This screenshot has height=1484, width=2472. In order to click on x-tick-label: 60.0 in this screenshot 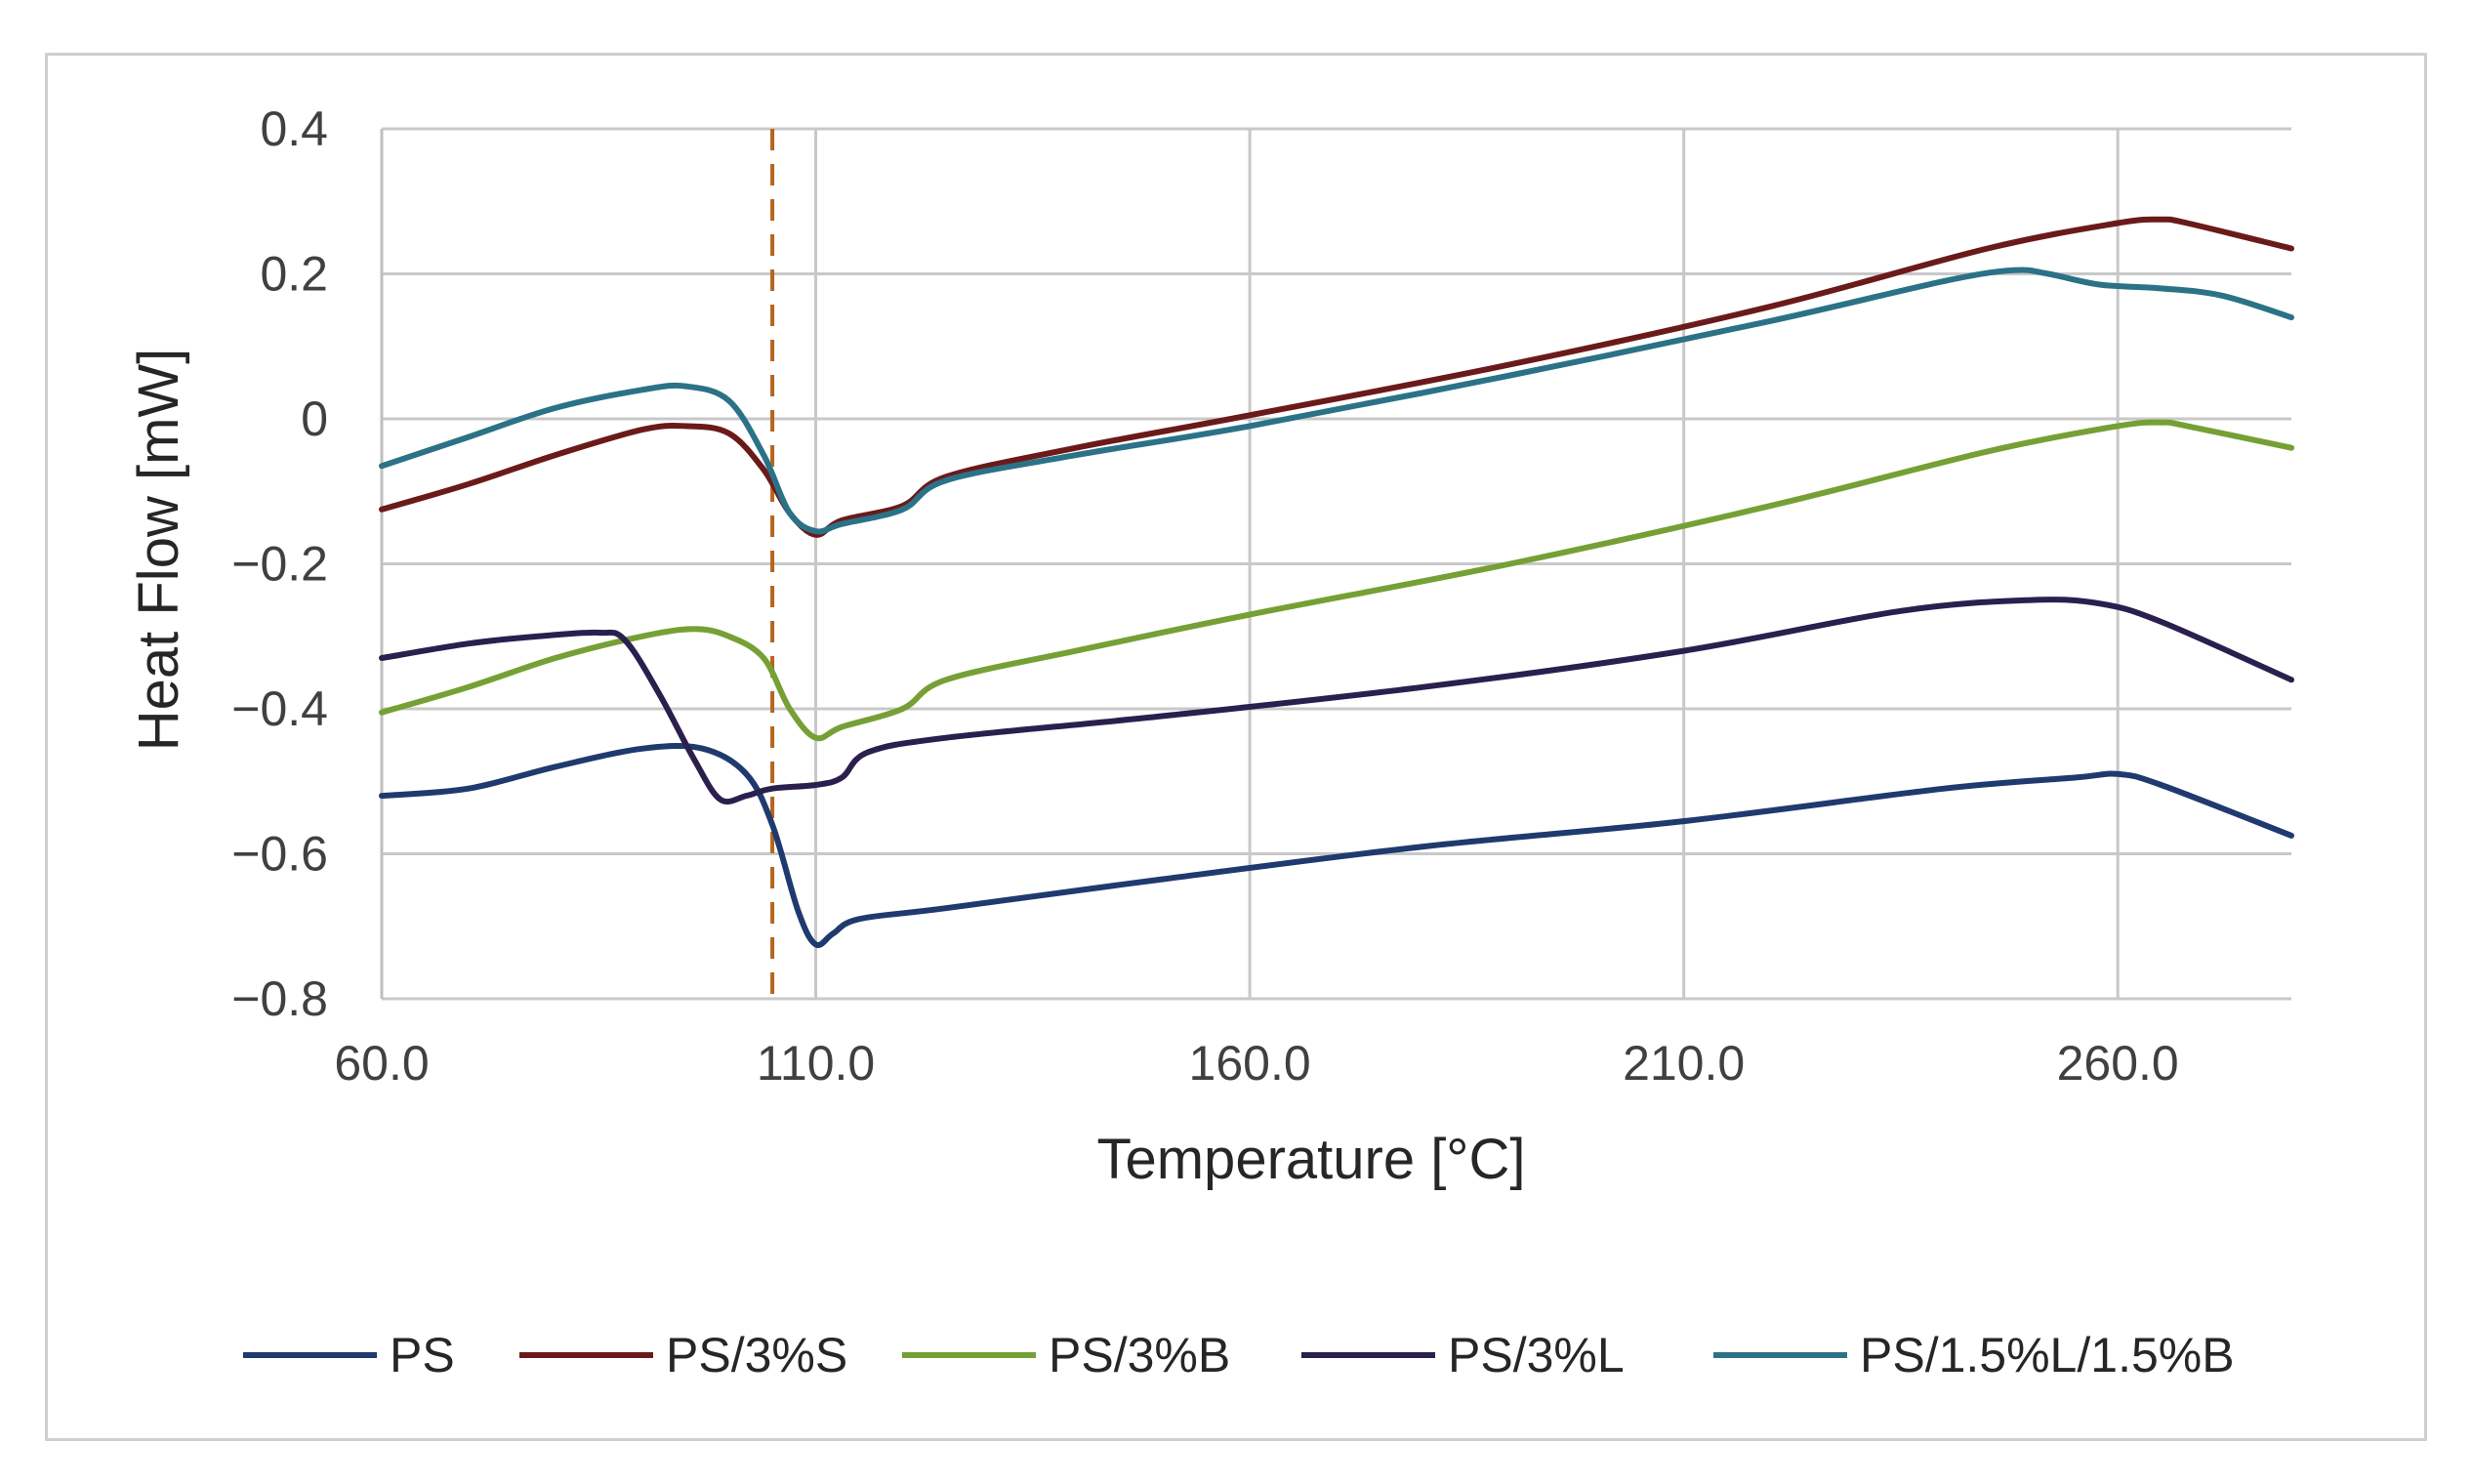, I will do `click(381, 1064)`.